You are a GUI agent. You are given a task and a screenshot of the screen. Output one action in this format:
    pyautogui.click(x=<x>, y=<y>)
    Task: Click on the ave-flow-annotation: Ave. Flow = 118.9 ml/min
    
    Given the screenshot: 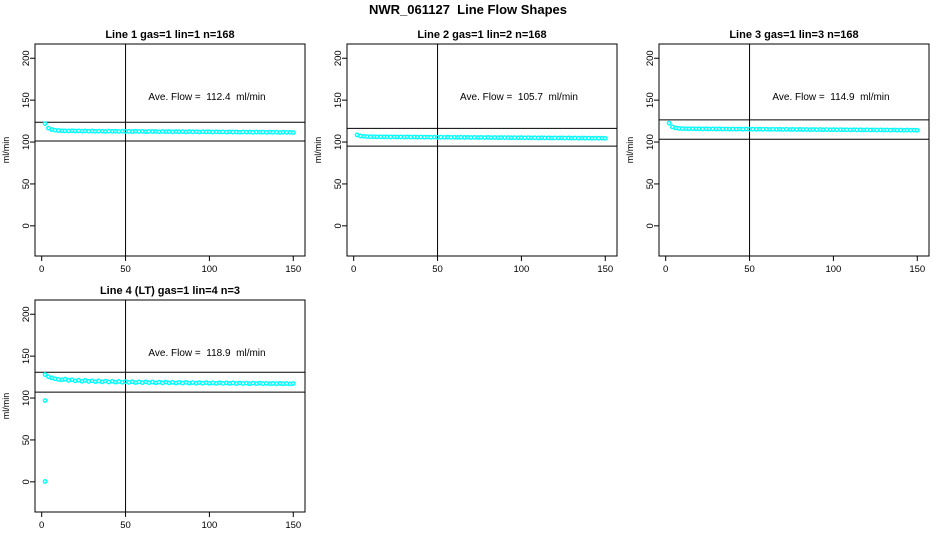 What is the action you would take?
    pyautogui.click(x=206, y=353)
    